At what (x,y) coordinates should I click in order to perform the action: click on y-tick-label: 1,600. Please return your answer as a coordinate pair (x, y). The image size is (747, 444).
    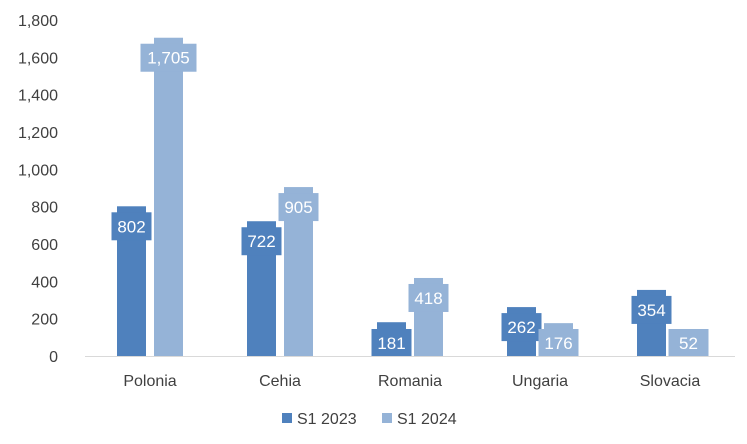
    Looking at the image, I should click on (38, 58).